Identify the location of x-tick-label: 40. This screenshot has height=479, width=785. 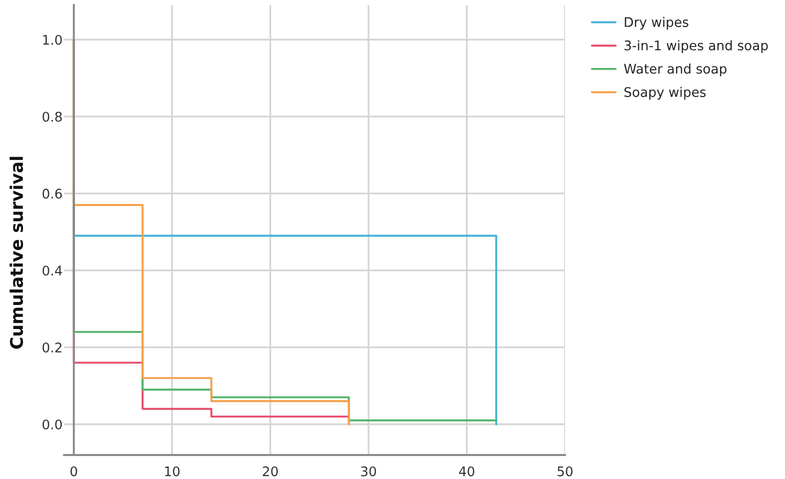
(466, 471).